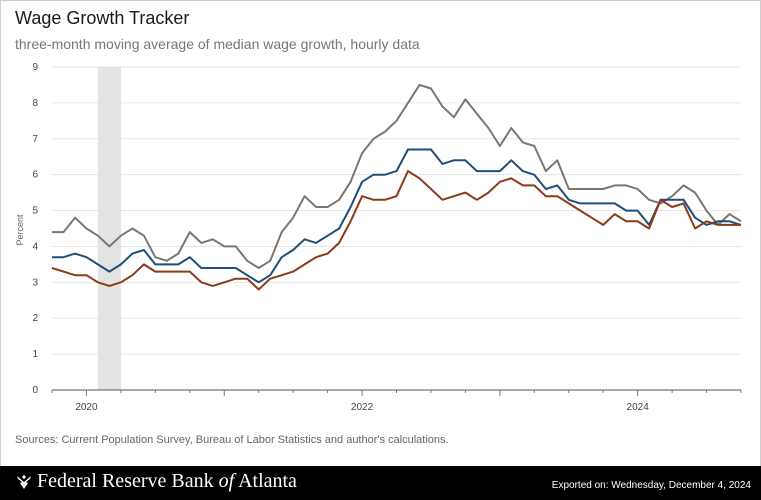 The width and height of the screenshot is (761, 500). What do you see at coordinates (35, 139) in the screenshot?
I see `y-tick-label-7: 7` at bounding box center [35, 139].